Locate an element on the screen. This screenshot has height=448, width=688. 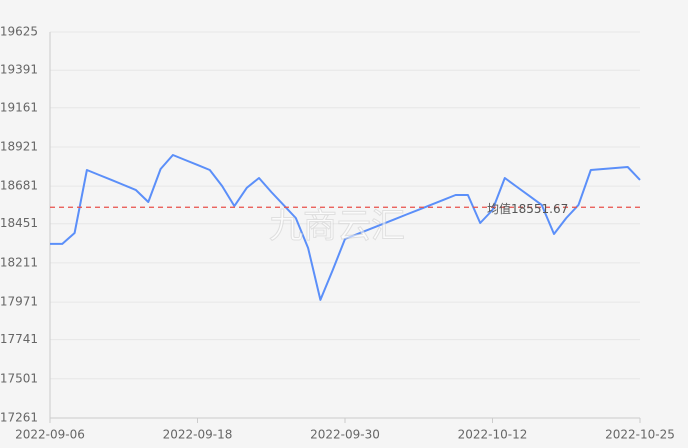
x-tick-label: 2022-10-12 is located at coordinates (493, 435).